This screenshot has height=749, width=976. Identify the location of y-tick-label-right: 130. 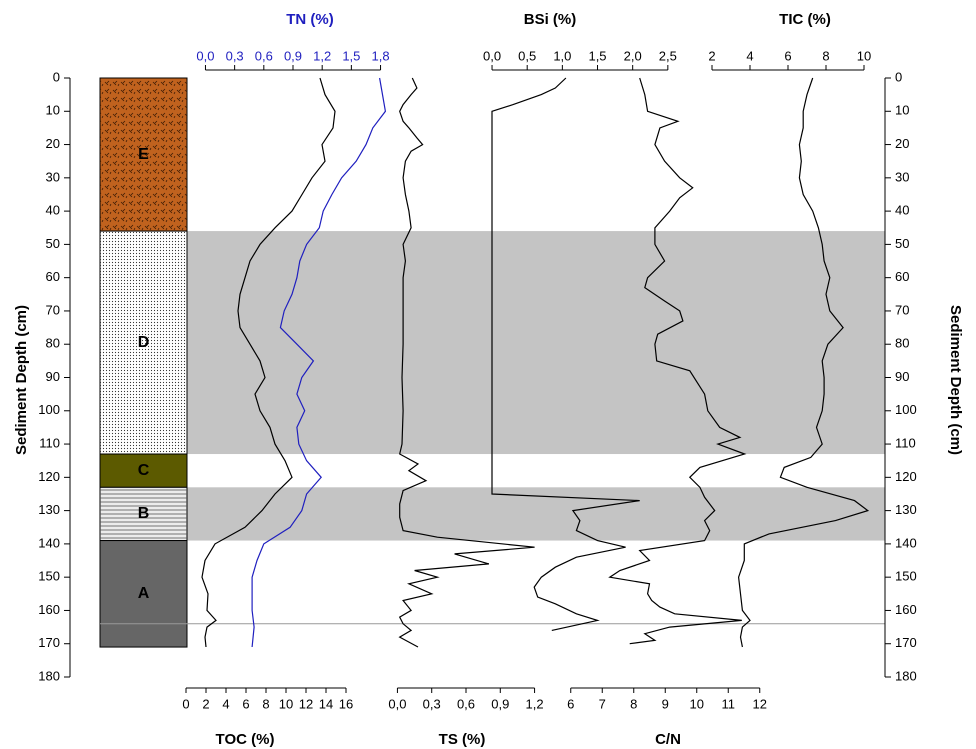
(906, 509).